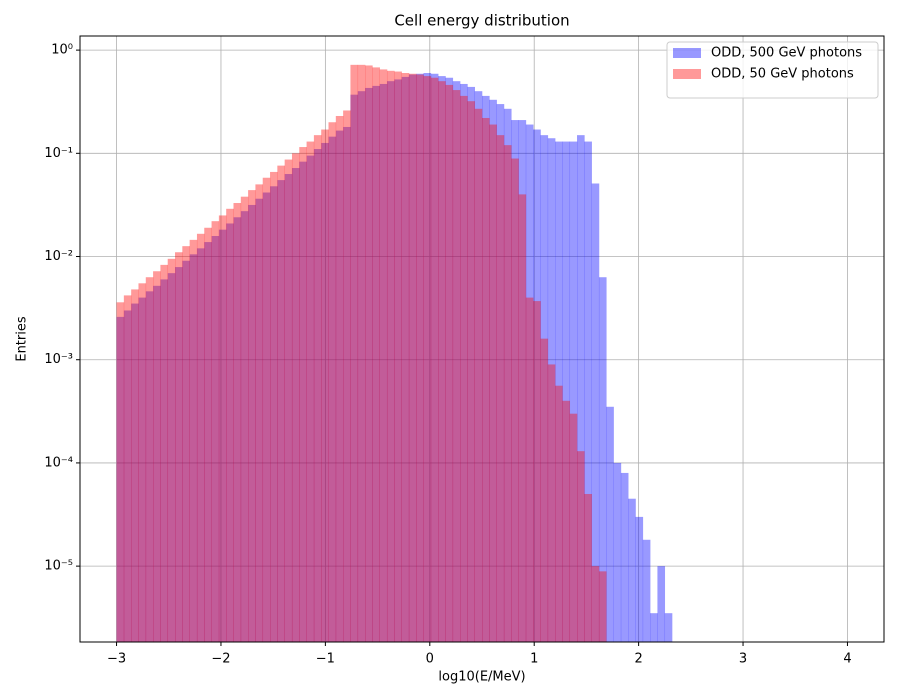 The width and height of the screenshot is (900, 700). I want to click on legend-box, so click(772, 70).